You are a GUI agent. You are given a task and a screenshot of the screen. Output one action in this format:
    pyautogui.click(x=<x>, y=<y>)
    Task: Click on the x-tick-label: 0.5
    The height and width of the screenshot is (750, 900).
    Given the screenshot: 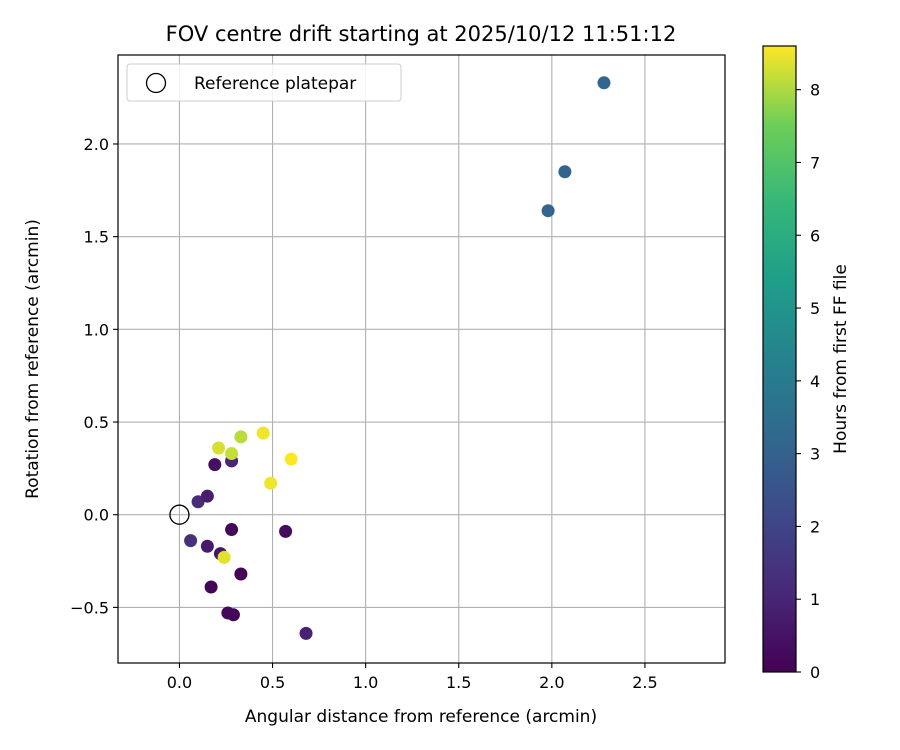 What is the action you would take?
    pyautogui.click(x=272, y=682)
    